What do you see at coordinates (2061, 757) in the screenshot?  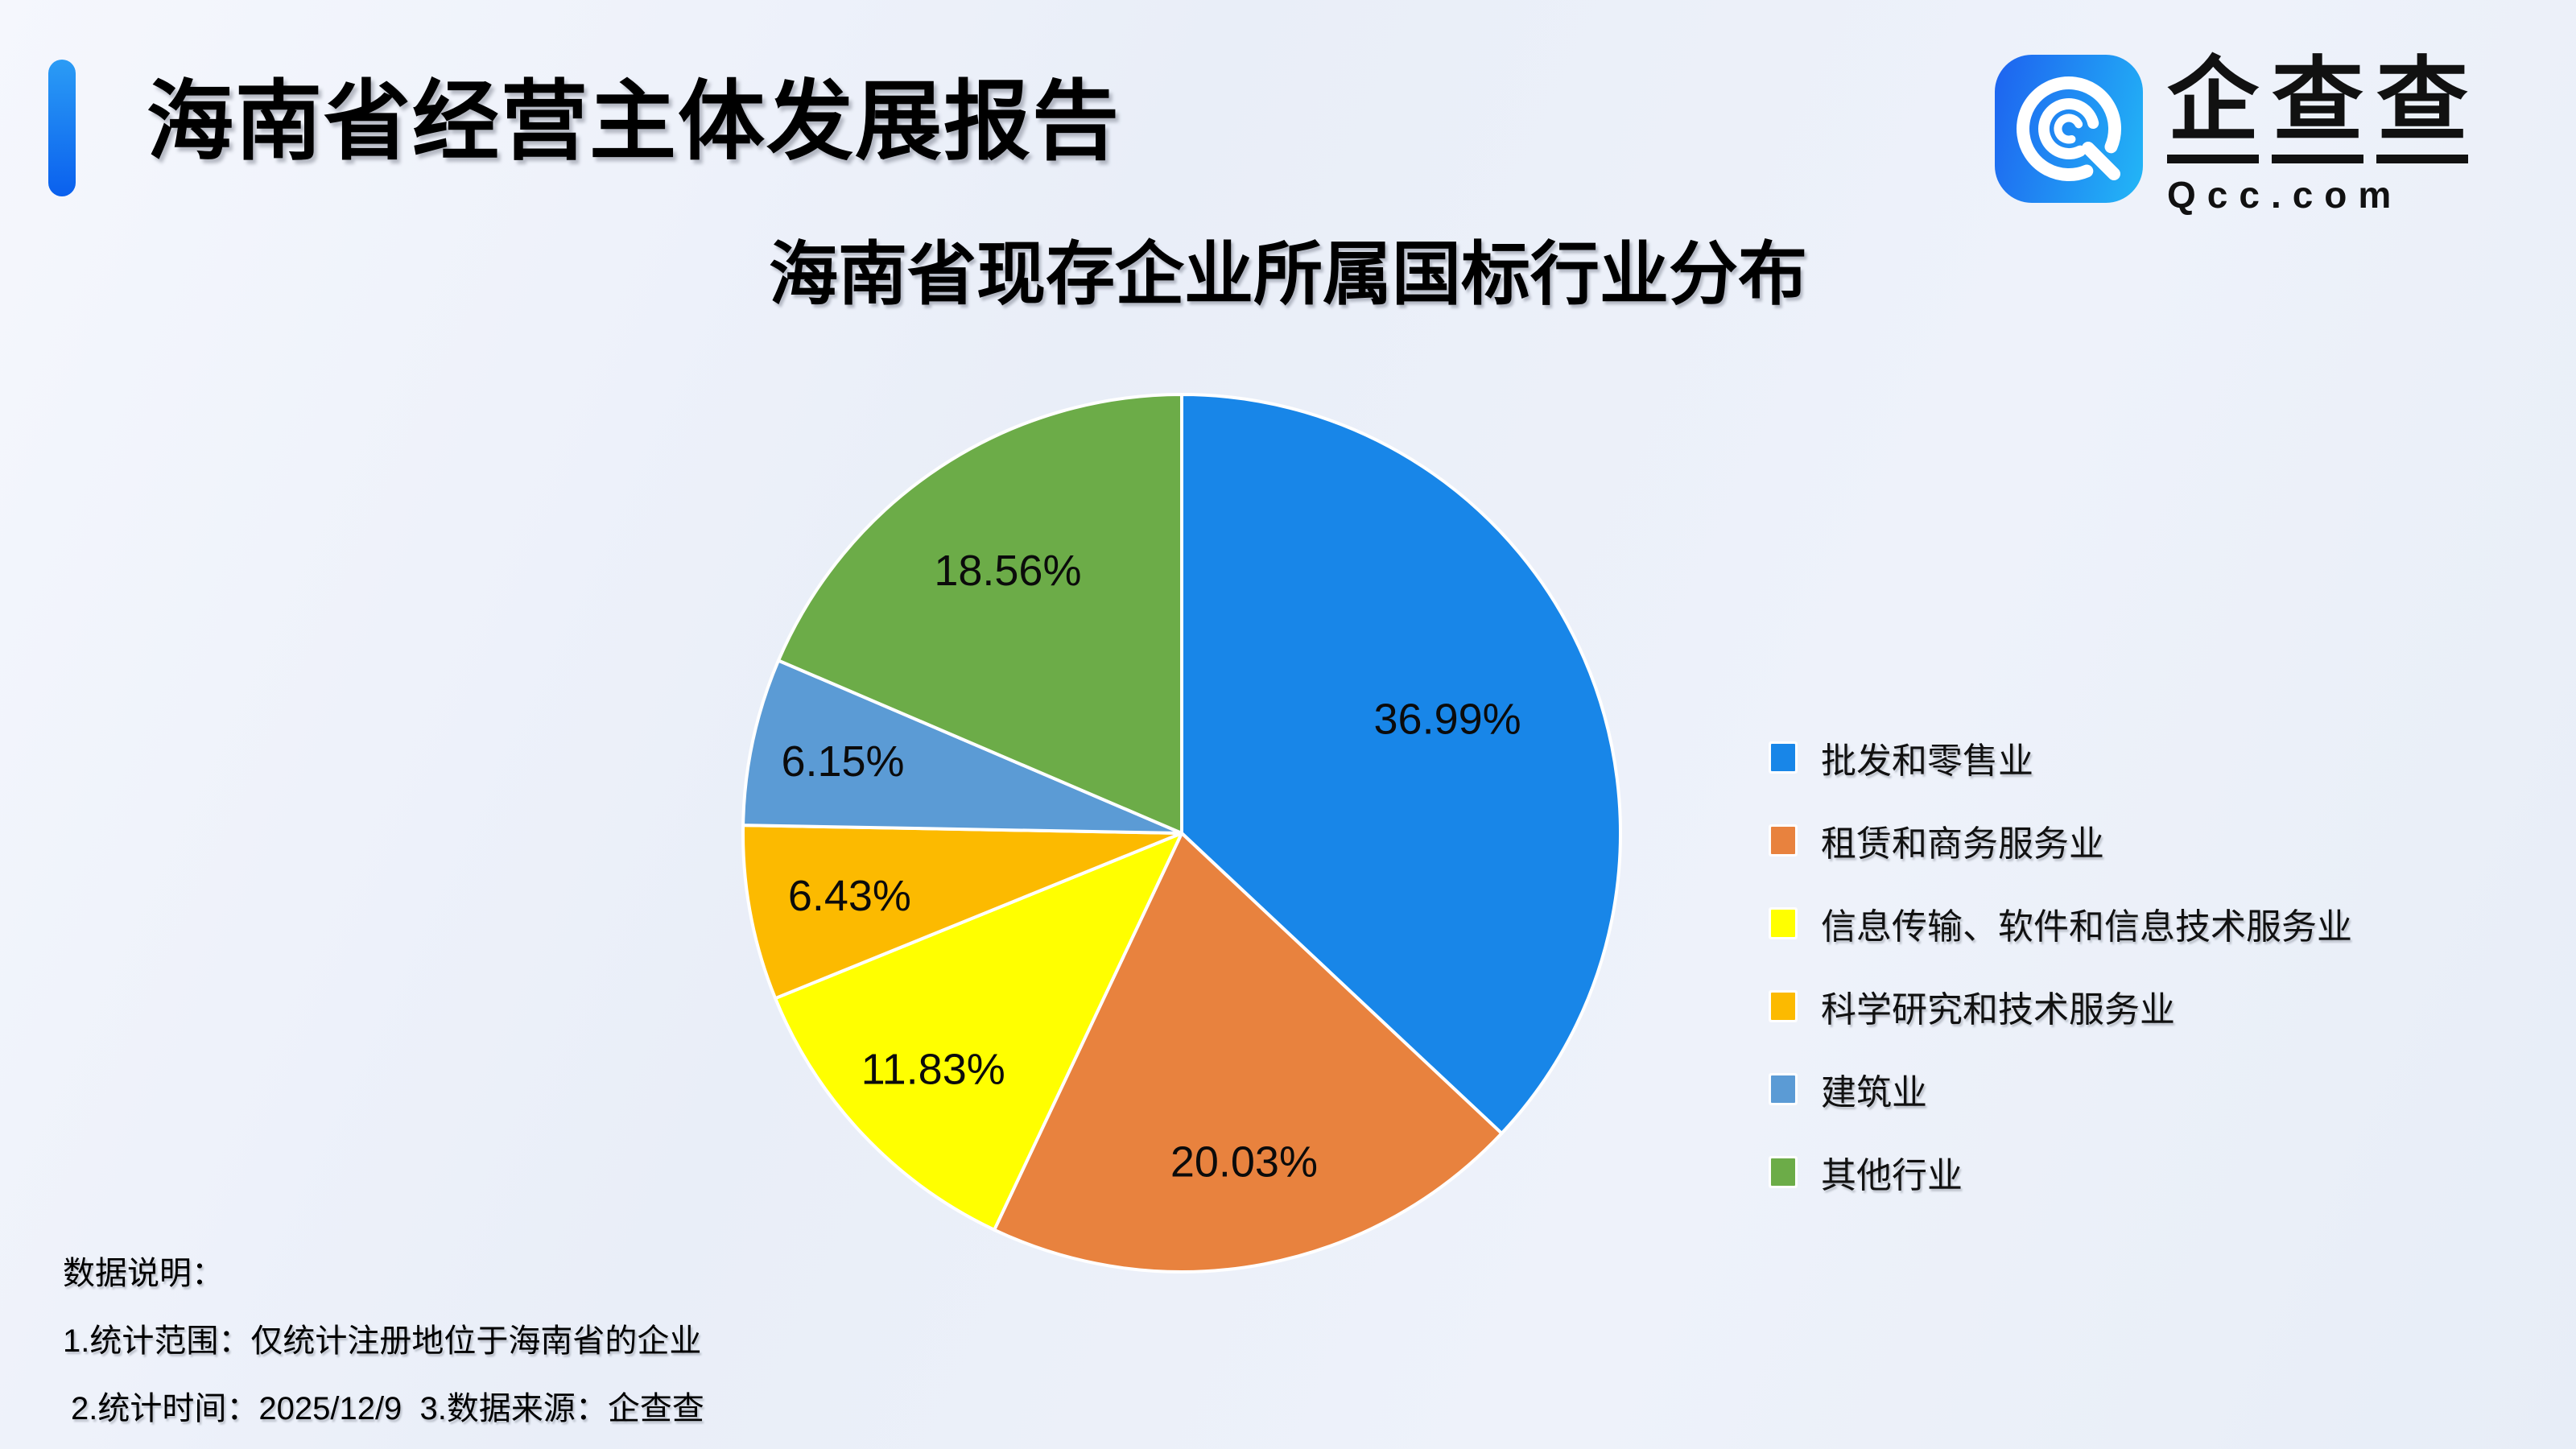 I see `legend-item-1: 批发和零售业` at bounding box center [2061, 757].